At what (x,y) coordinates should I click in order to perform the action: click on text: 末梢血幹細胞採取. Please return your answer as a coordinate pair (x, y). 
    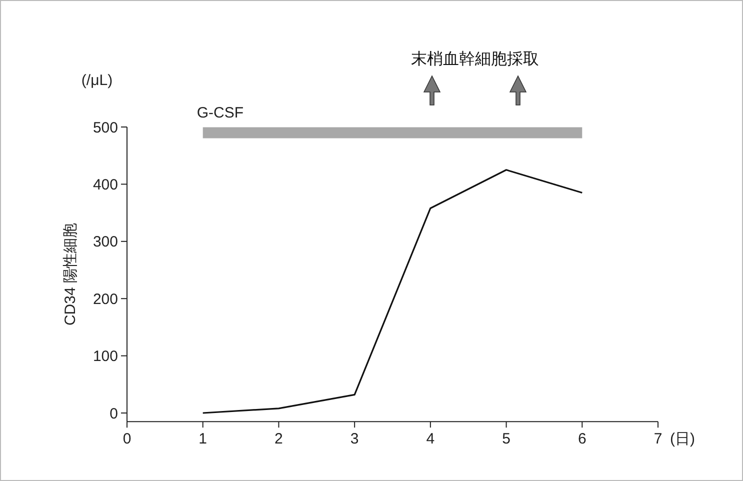
    Looking at the image, I should click on (475, 59).